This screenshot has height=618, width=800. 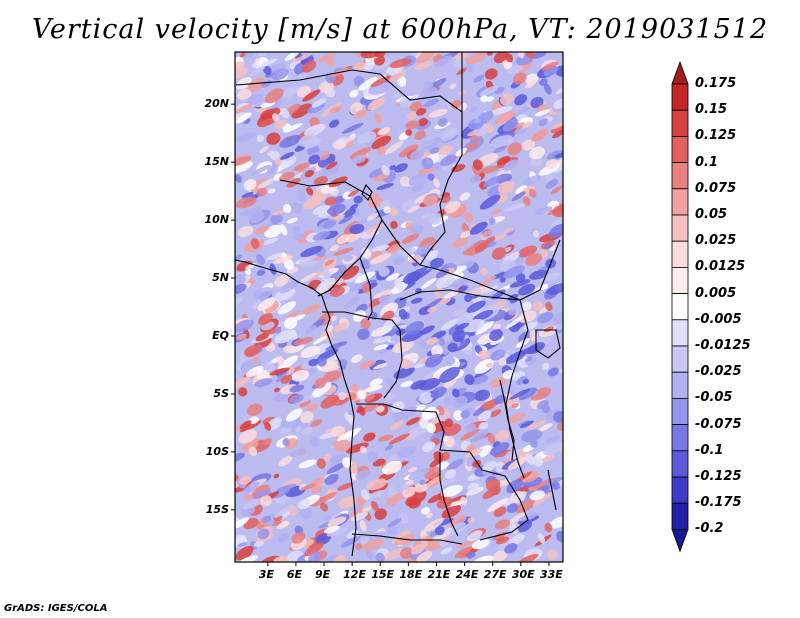 I want to click on drc-east-border, so click(x=517, y=389).